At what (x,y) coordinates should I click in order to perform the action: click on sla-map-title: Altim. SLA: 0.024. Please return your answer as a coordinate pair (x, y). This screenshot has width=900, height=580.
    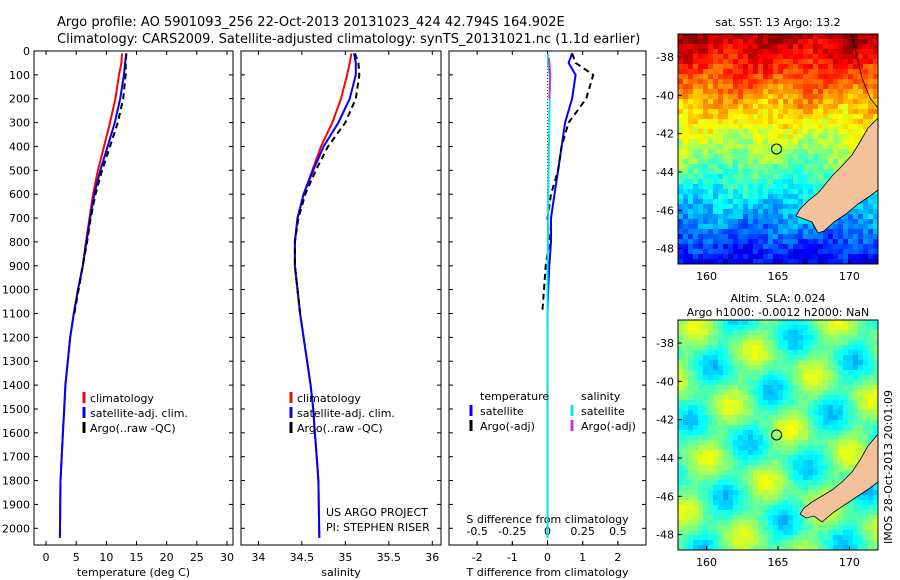
    Looking at the image, I should click on (777, 298).